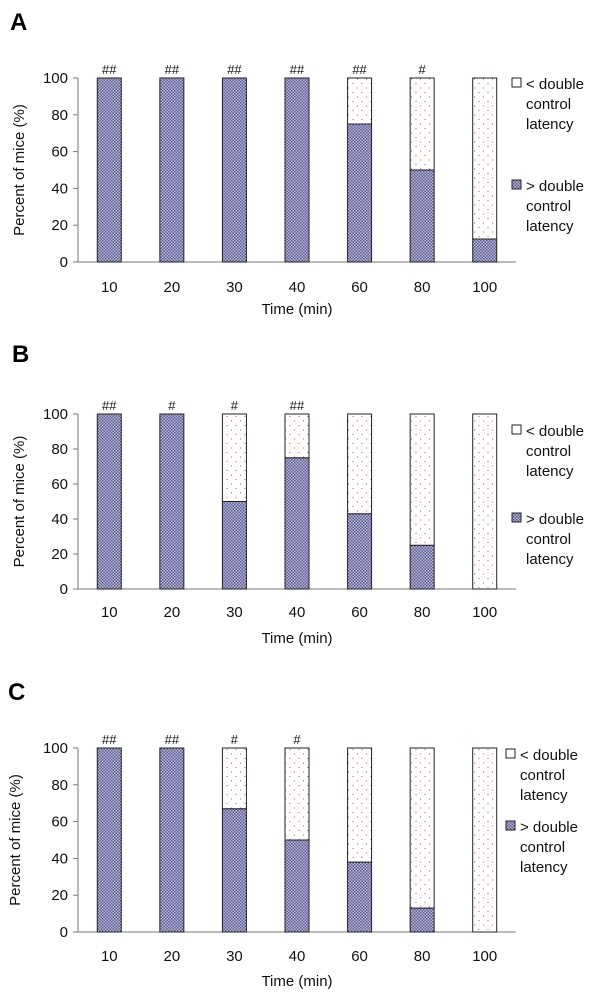 The image size is (596, 1005). Describe the element at coordinates (16, 692) in the screenshot. I see `panel-label: C` at that location.